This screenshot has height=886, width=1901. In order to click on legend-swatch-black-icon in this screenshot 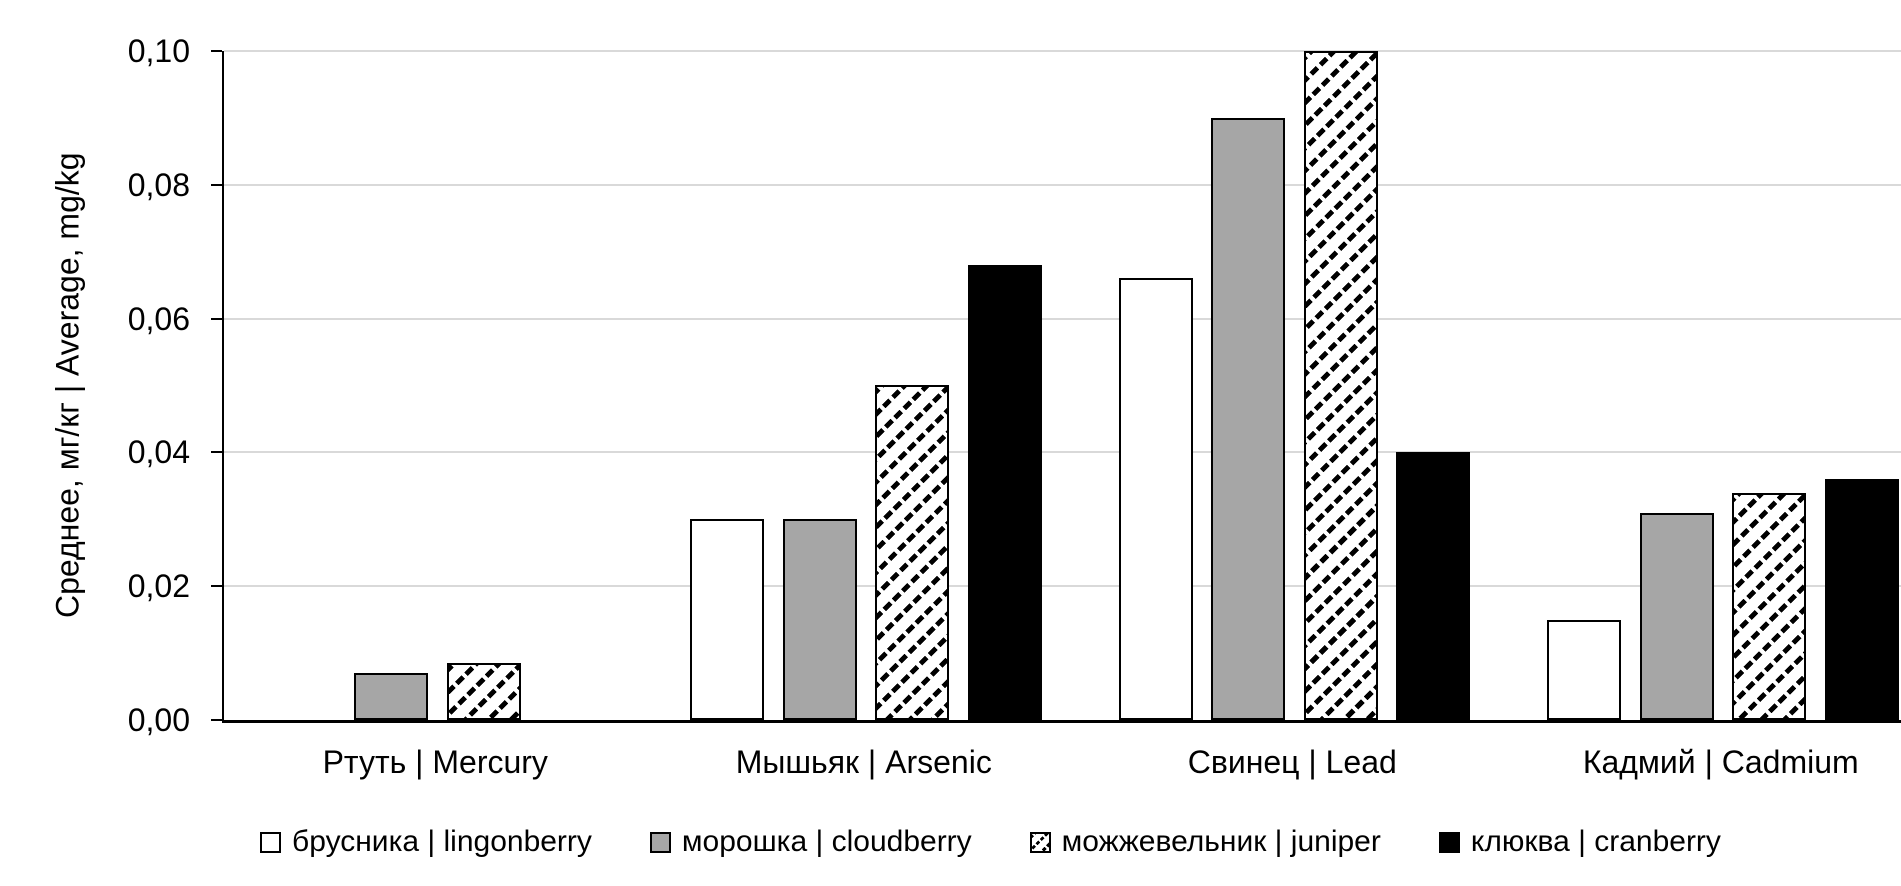, I will do `click(1449, 842)`.